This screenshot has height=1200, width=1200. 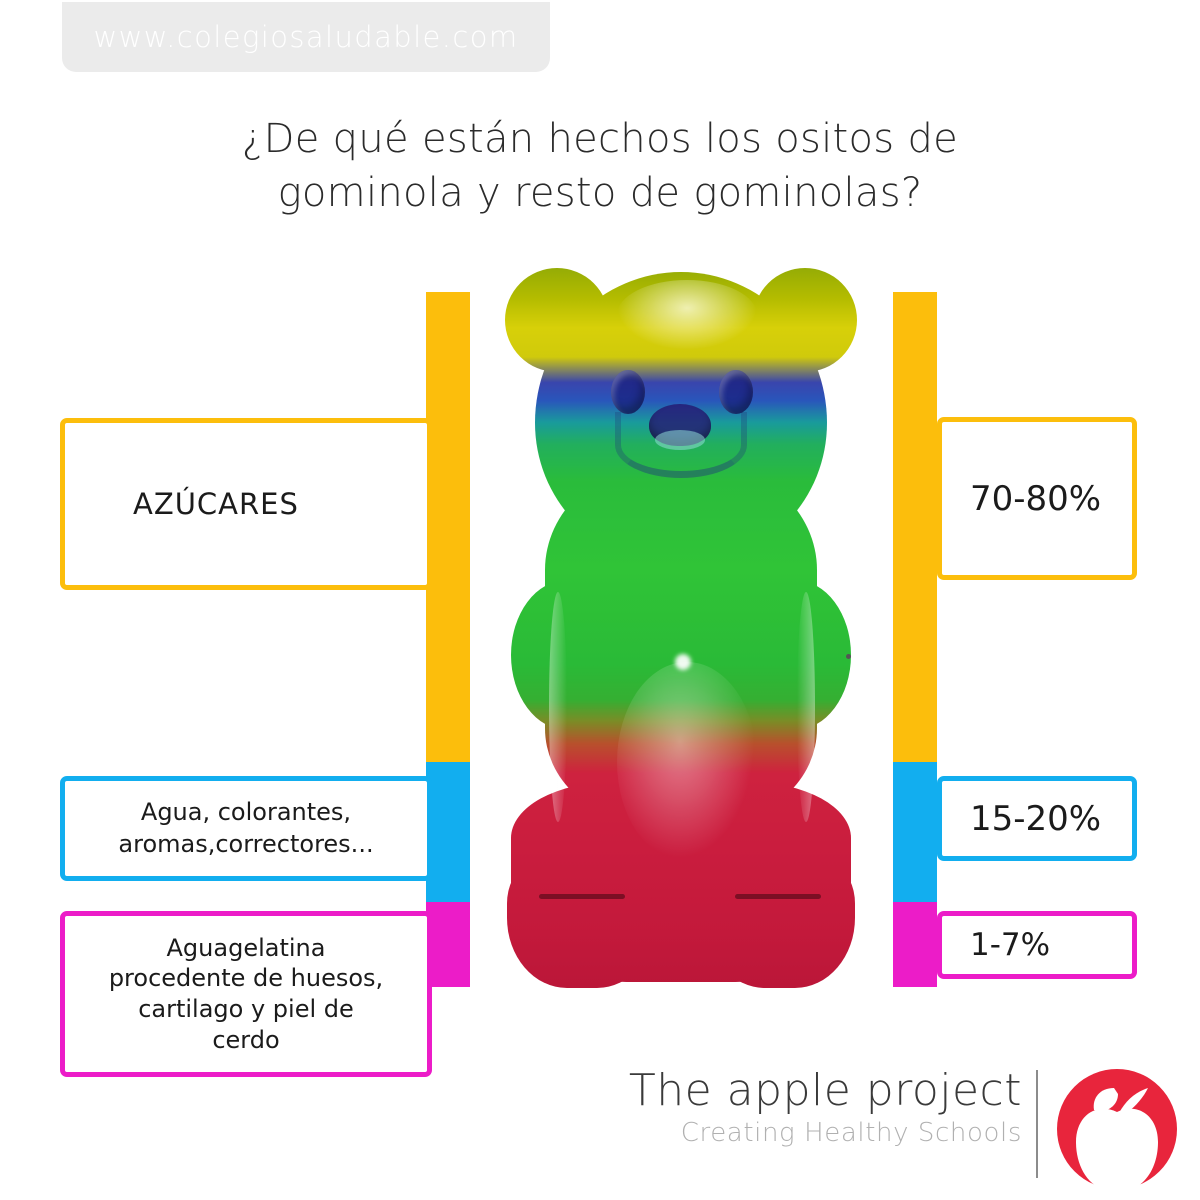 What do you see at coordinates (851, 1133) in the screenshot?
I see `brand-tagline: Creating Healthy Schools` at bounding box center [851, 1133].